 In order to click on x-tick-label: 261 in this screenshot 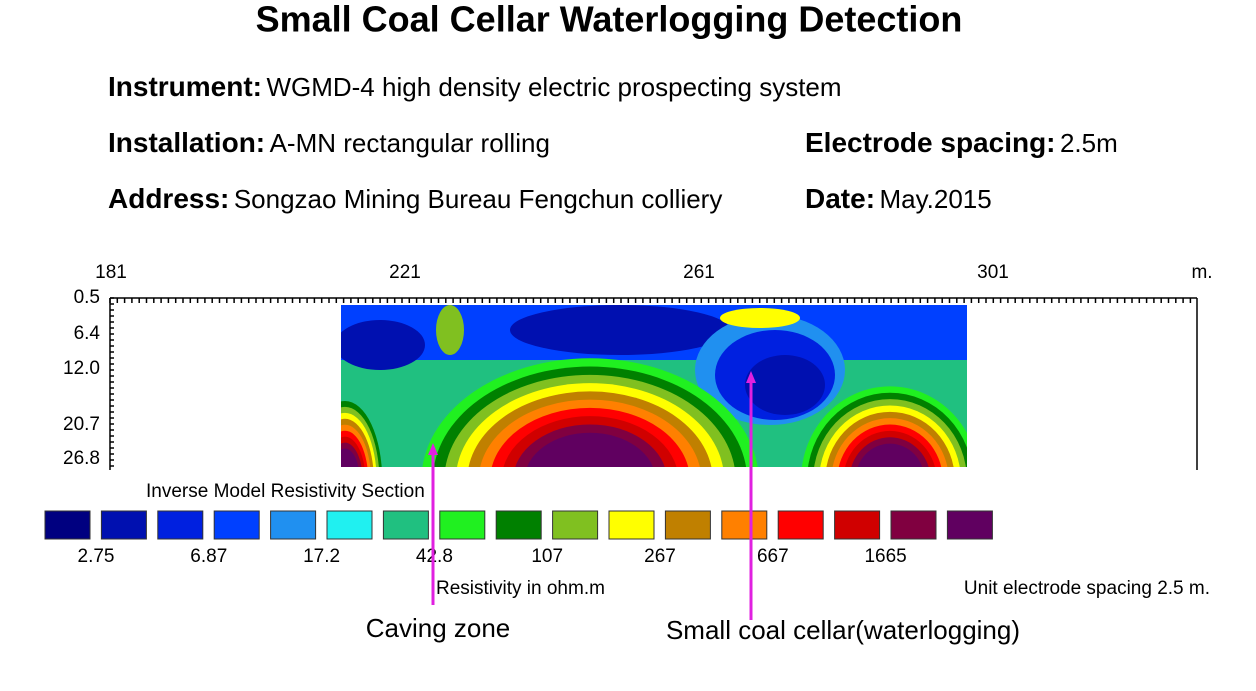, I will do `click(699, 272)`.